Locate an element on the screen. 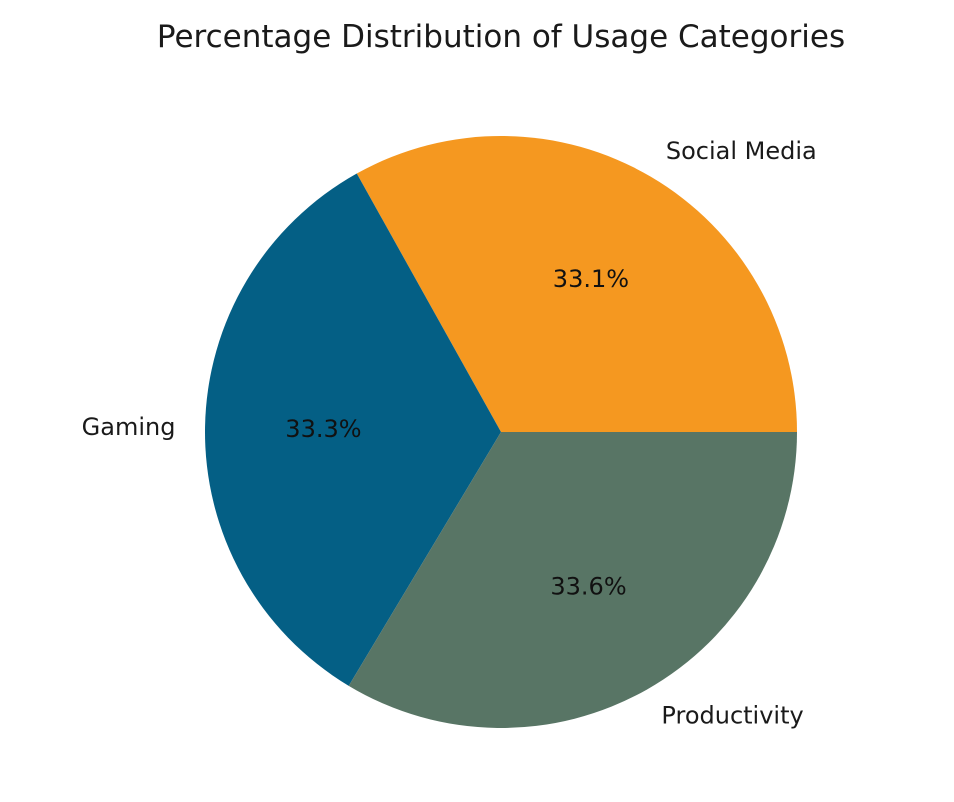 The image size is (954, 802). pct-label-social-media: 33.1% is located at coordinates (591, 279).